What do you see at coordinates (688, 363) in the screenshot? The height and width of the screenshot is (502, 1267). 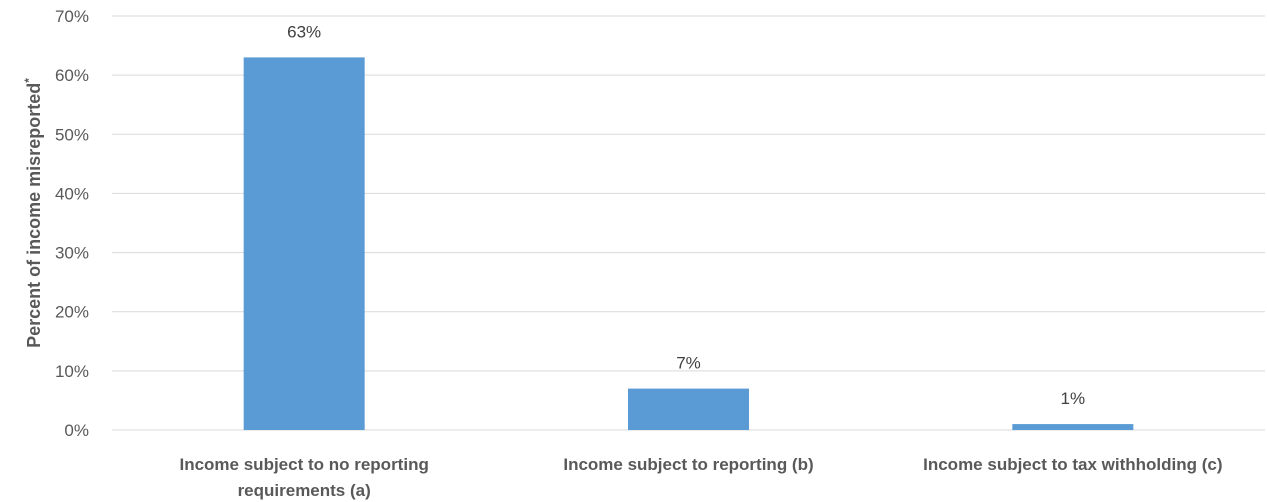 I see `data-label: 7%` at bounding box center [688, 363].